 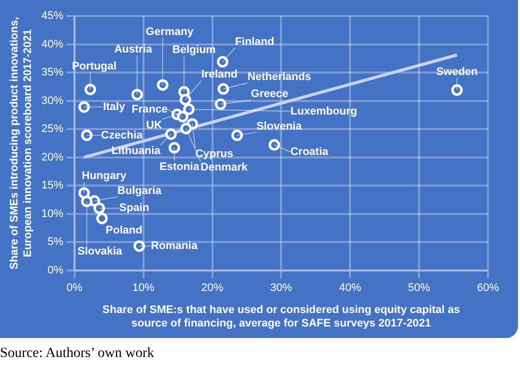 I want to click on y-axis-title: Share of SMEs introducing product innovations, European innovation scoreboard 2017-2021, so click(x=21, y=143).